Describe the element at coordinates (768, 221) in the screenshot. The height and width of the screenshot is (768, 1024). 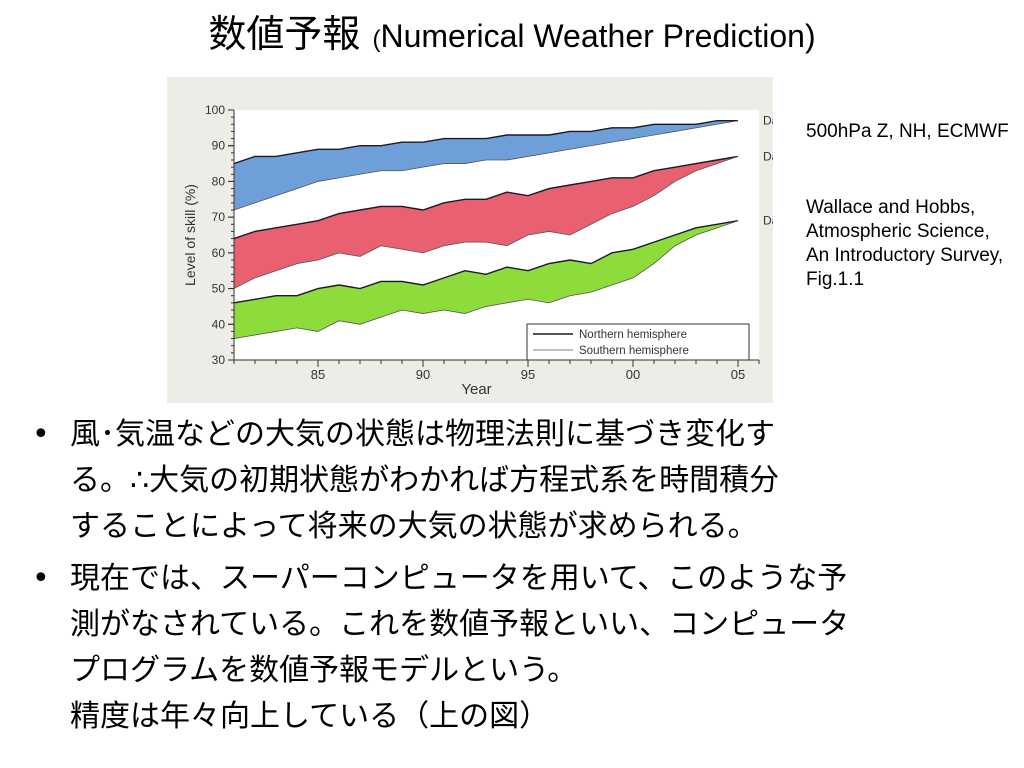
I see `day-7-label: Day 7` at that location.